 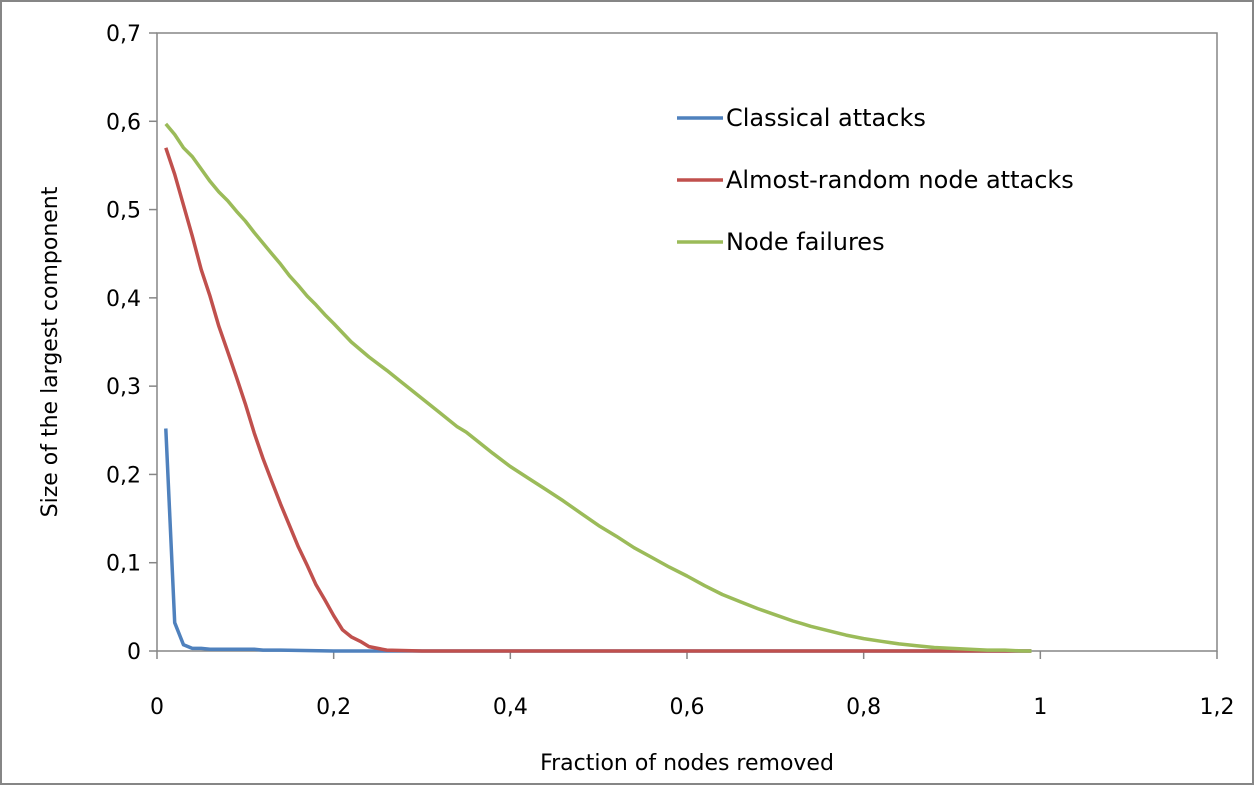 What do you see at coordinates (157, 707) in the screenshot?
I see `x-tick-label: 0` at bounding box center [157, 707].